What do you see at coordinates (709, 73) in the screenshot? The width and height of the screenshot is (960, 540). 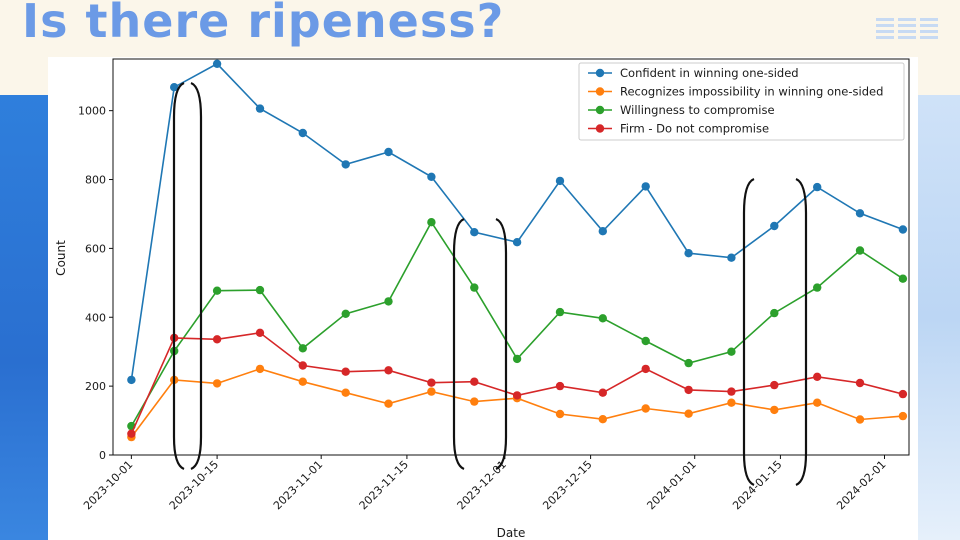 I see `legend-label: Confident in winning one-sided` at bounding box center [709, 73].